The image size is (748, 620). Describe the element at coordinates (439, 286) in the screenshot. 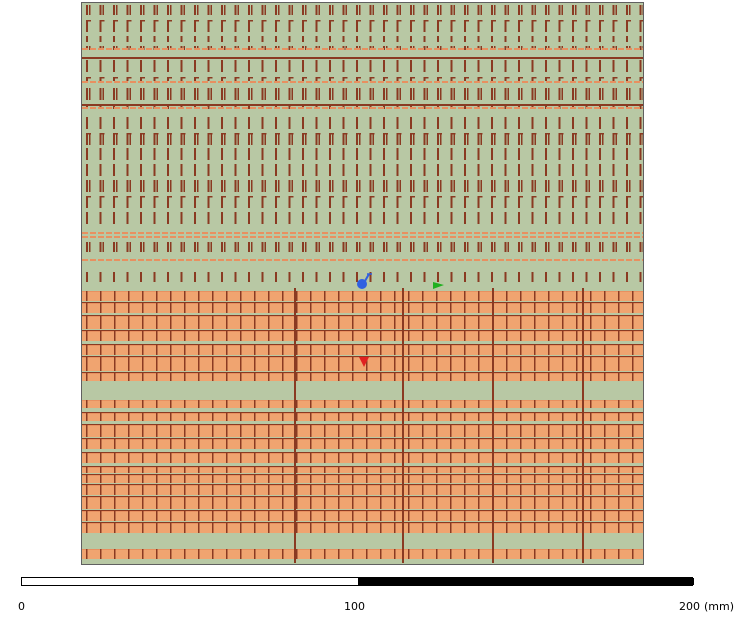

I see `flag-icon` at that location.